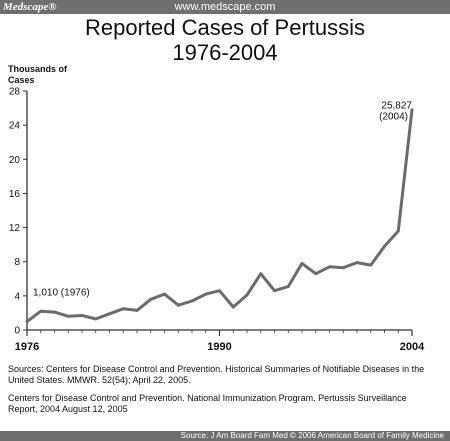 The height and width of the screenshot is (441, 450). I want to click on y-tick-label: 8, so click(17, 262).